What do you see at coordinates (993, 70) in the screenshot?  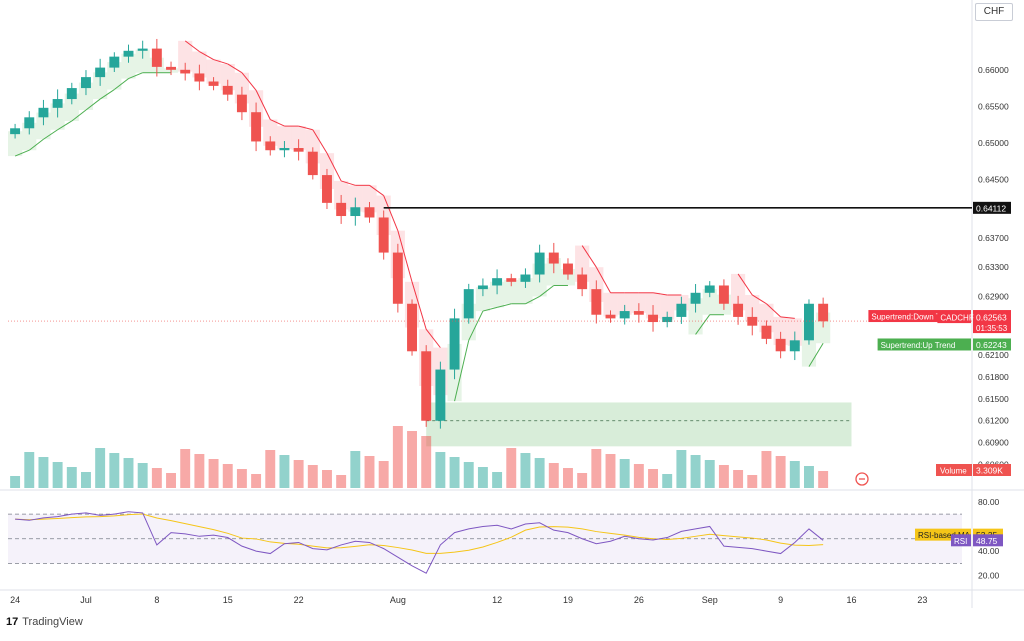 I see `price-tick-label: 0.66000` at bounding box center [993, 70].